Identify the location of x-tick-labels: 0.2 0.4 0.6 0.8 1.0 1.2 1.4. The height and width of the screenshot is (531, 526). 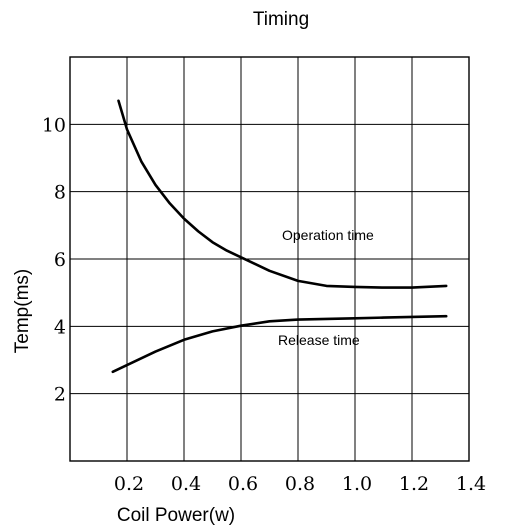
(300, 484).